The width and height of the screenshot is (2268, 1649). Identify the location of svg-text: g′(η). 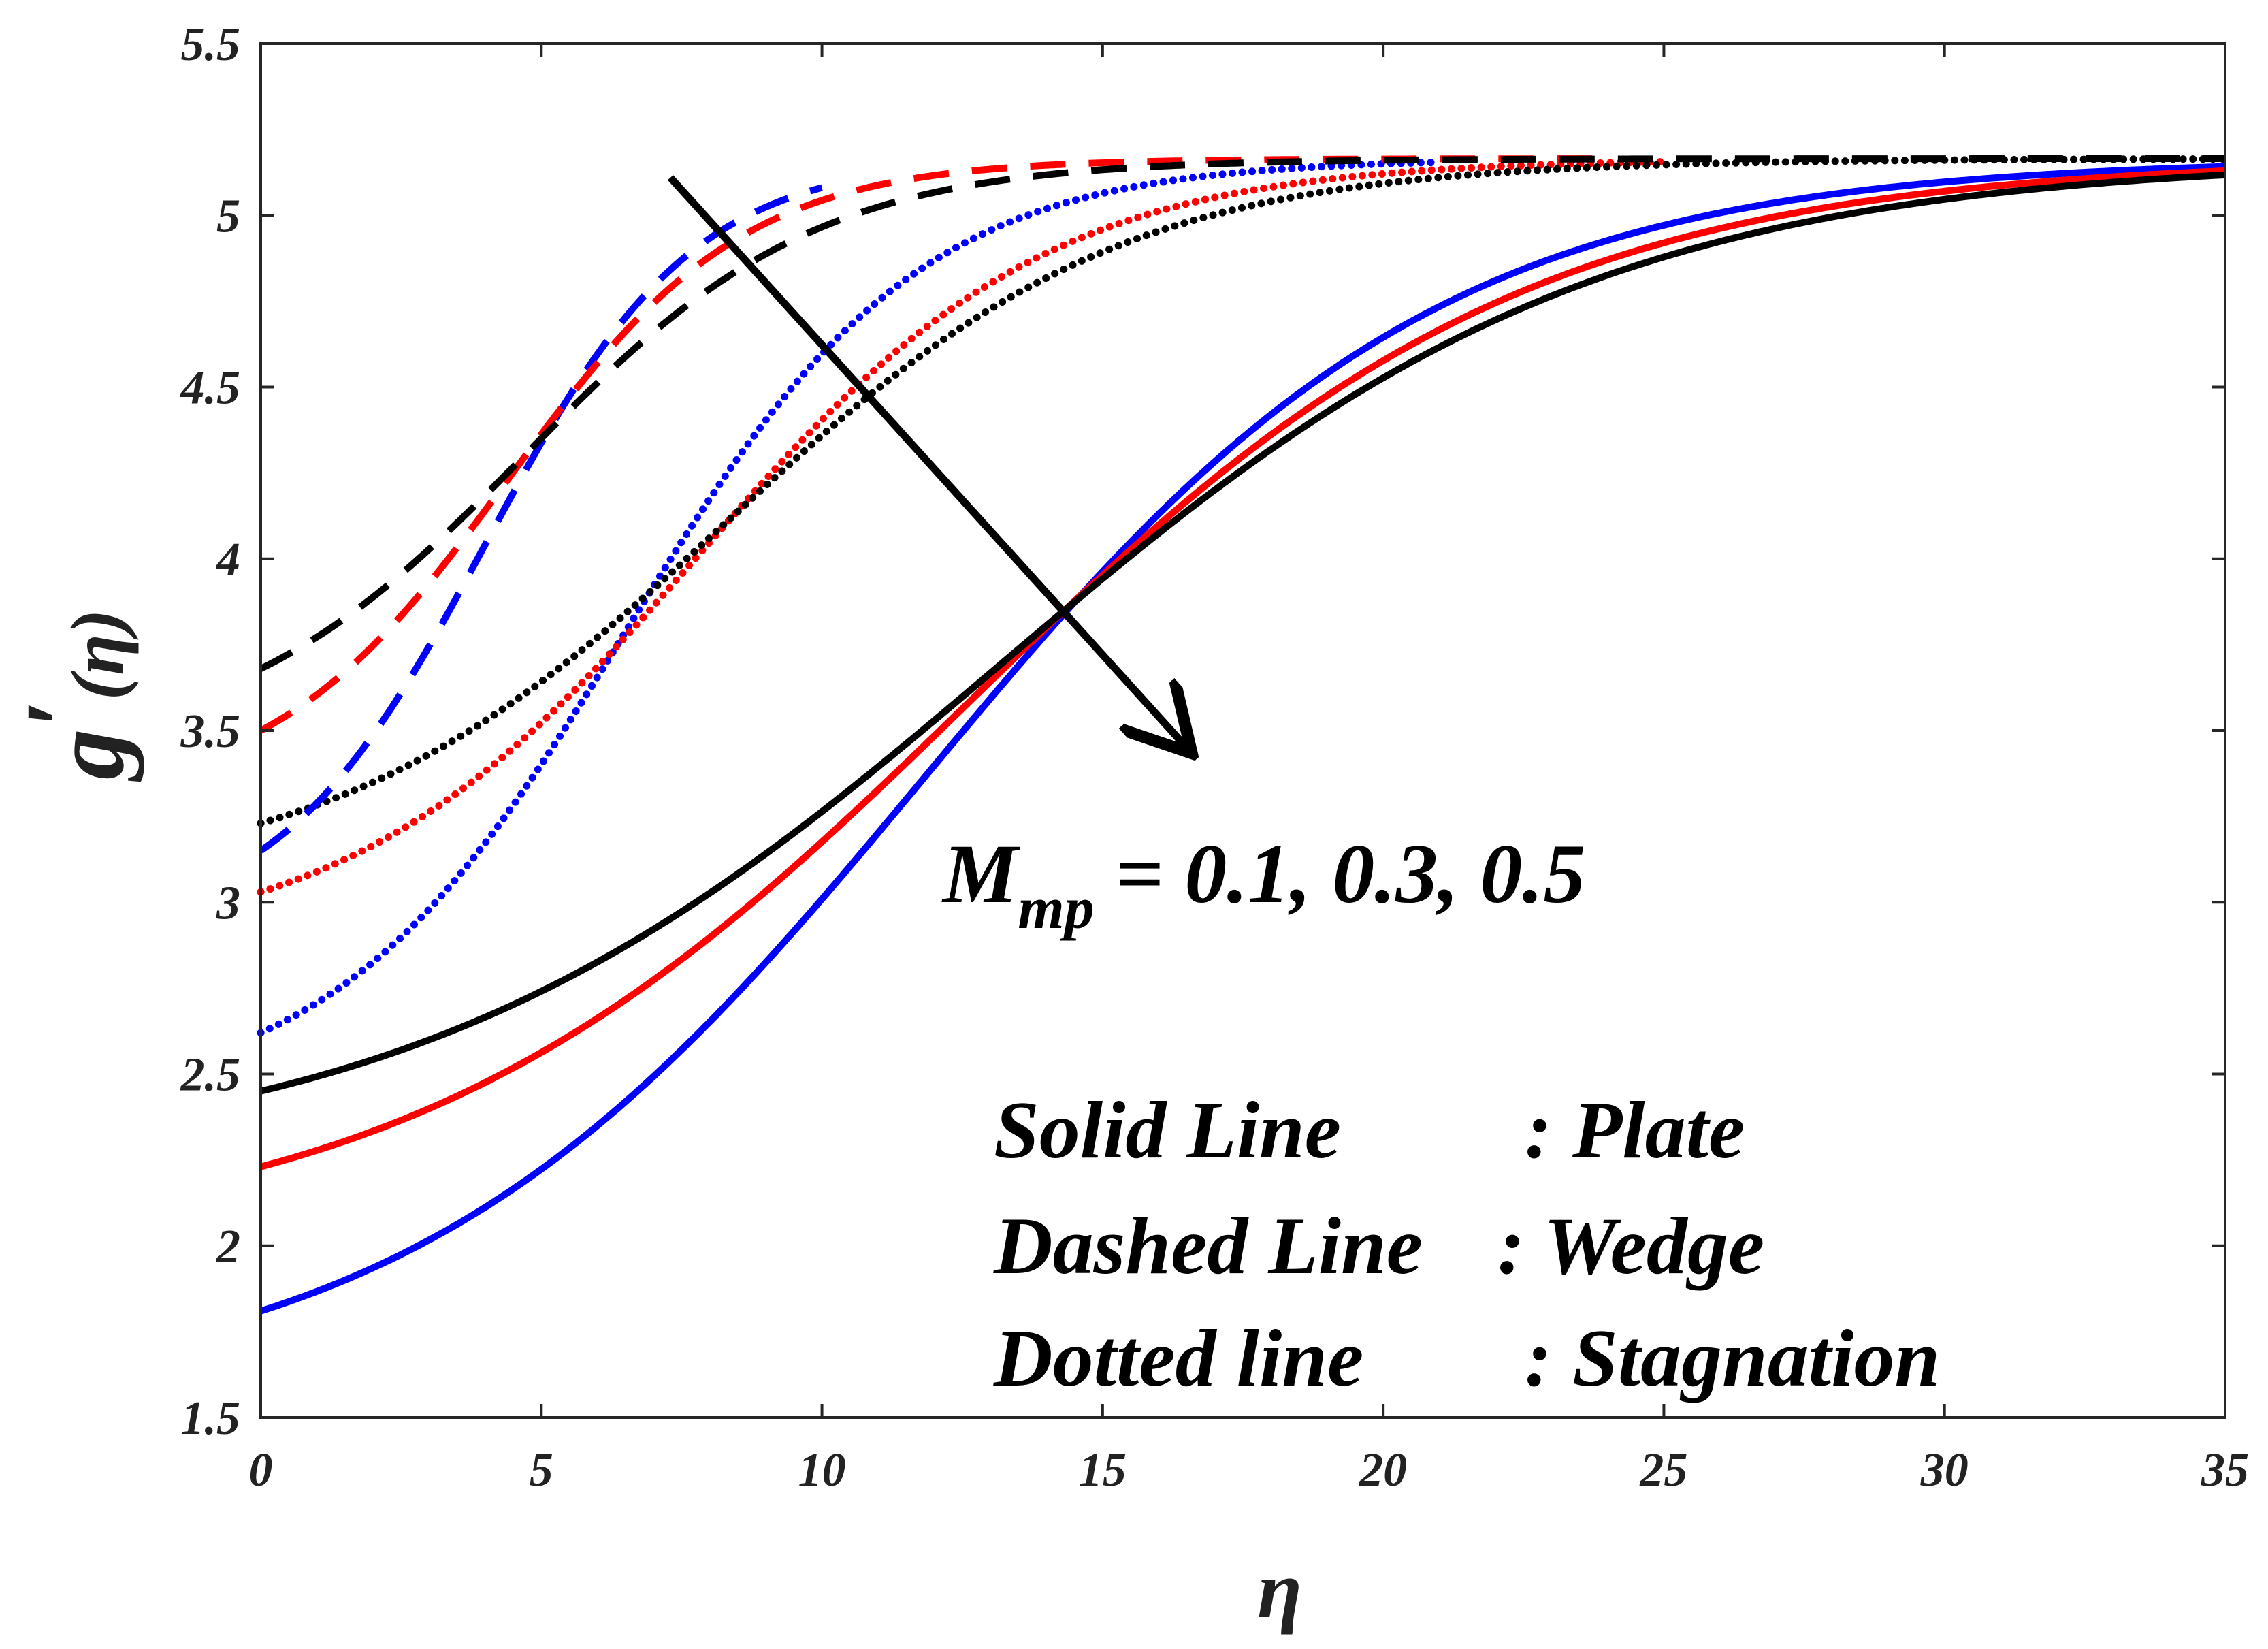
(75, 695).